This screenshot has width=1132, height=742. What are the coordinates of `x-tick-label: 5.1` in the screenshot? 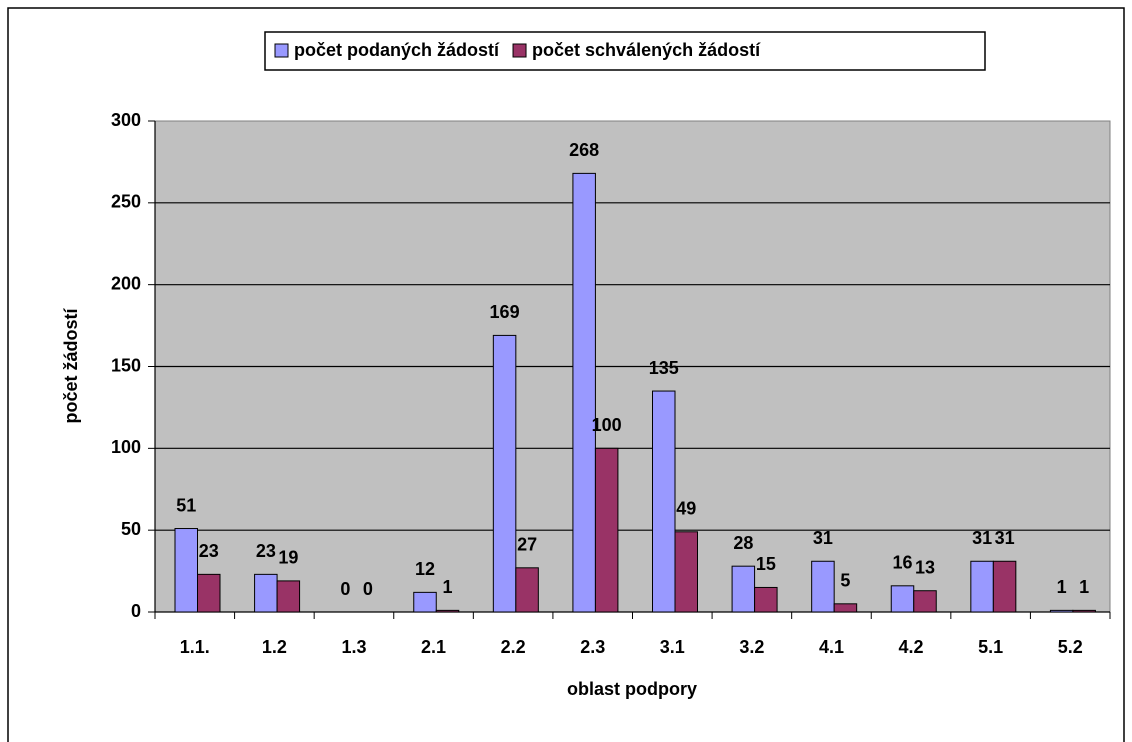 It's located at (990, 647).